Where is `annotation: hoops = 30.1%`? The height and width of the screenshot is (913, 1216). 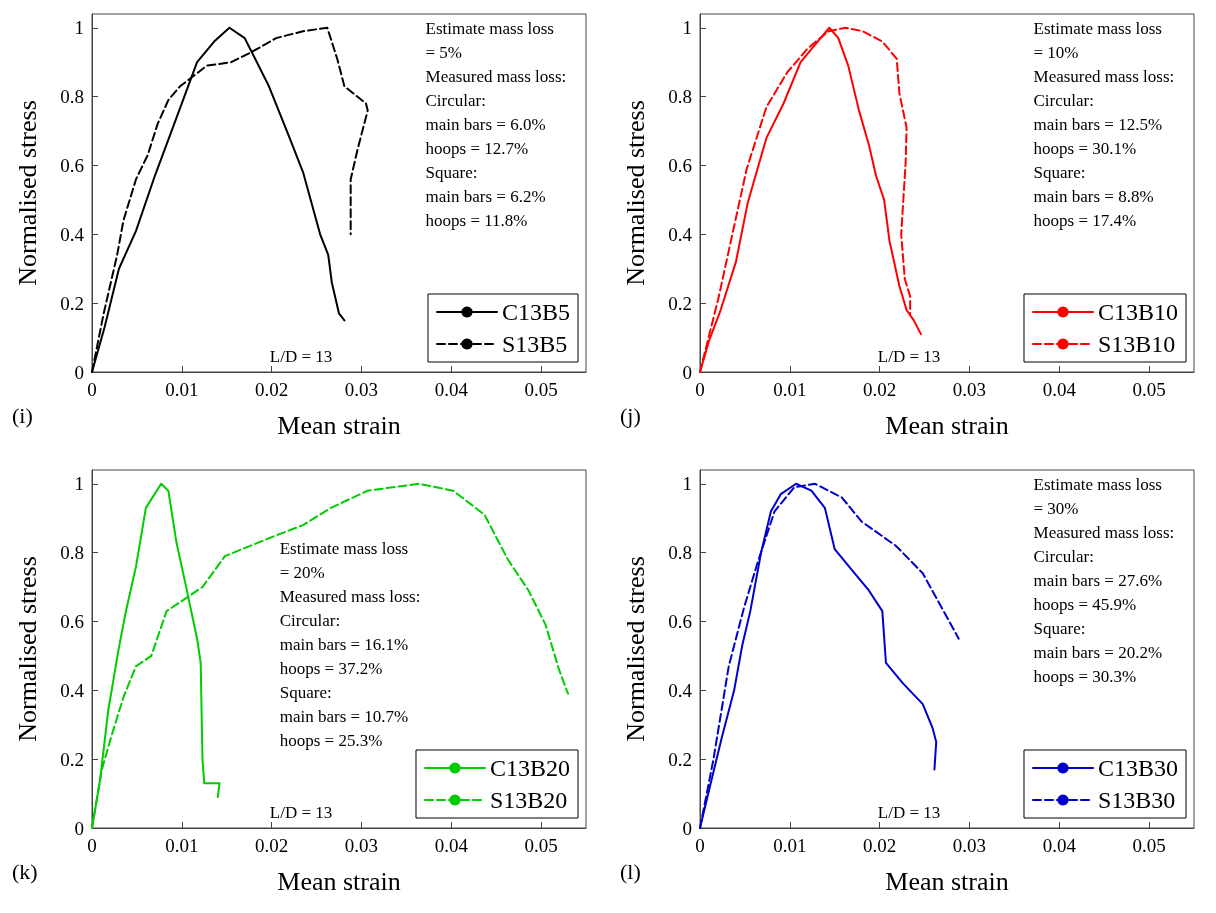
annotation: hoops = 30.1% is located at coordinates (1085, 148).